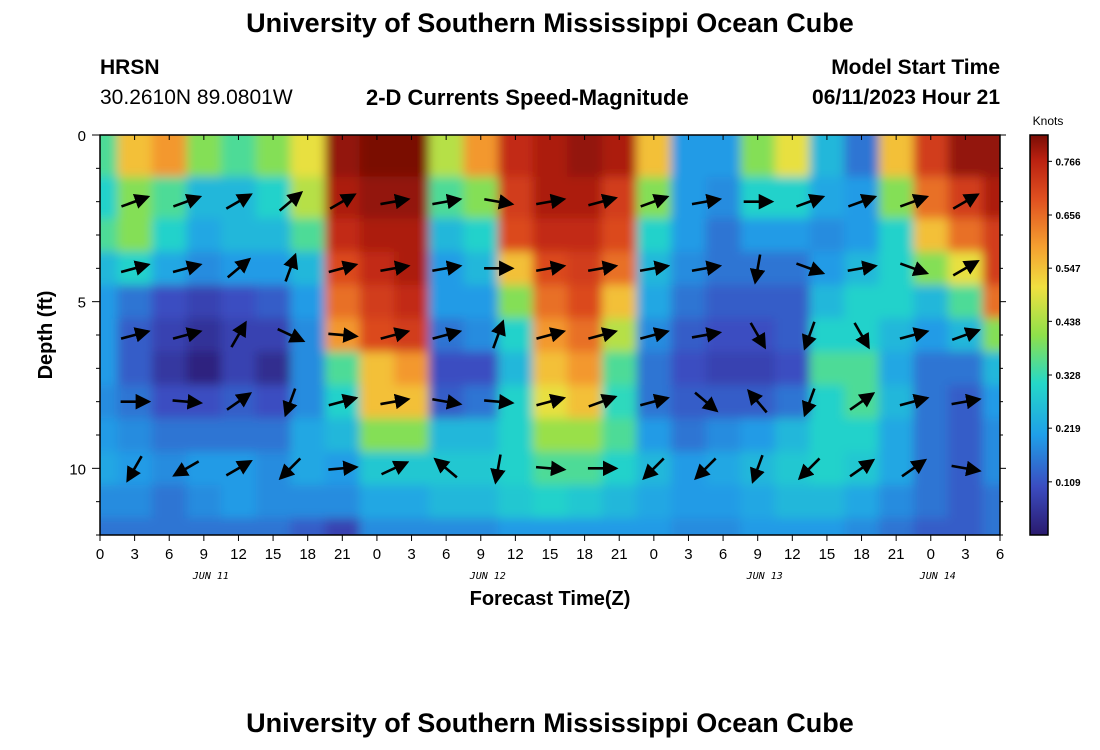 This screenshot has width=1100, height=750. Describe the element at coordinates (46, 335) in the screenshot. I see `y-axis-label: Depth (ft)` at that location.